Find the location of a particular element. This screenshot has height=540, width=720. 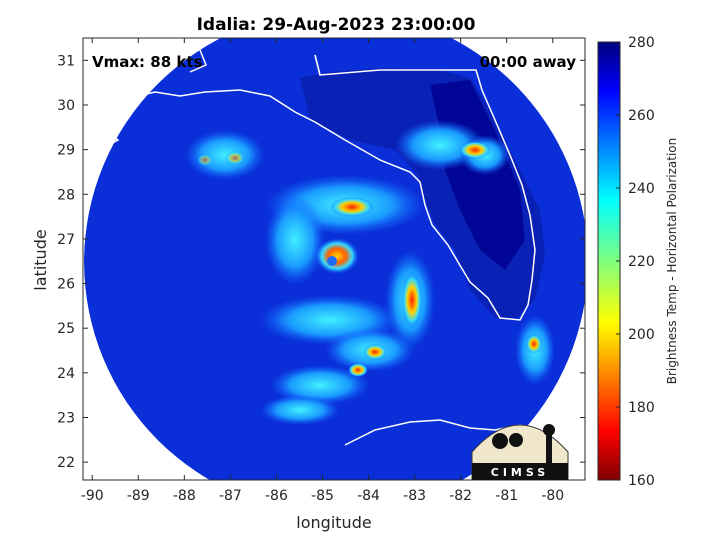

y-tick-label: 31 is located at coordinates (66, 61).